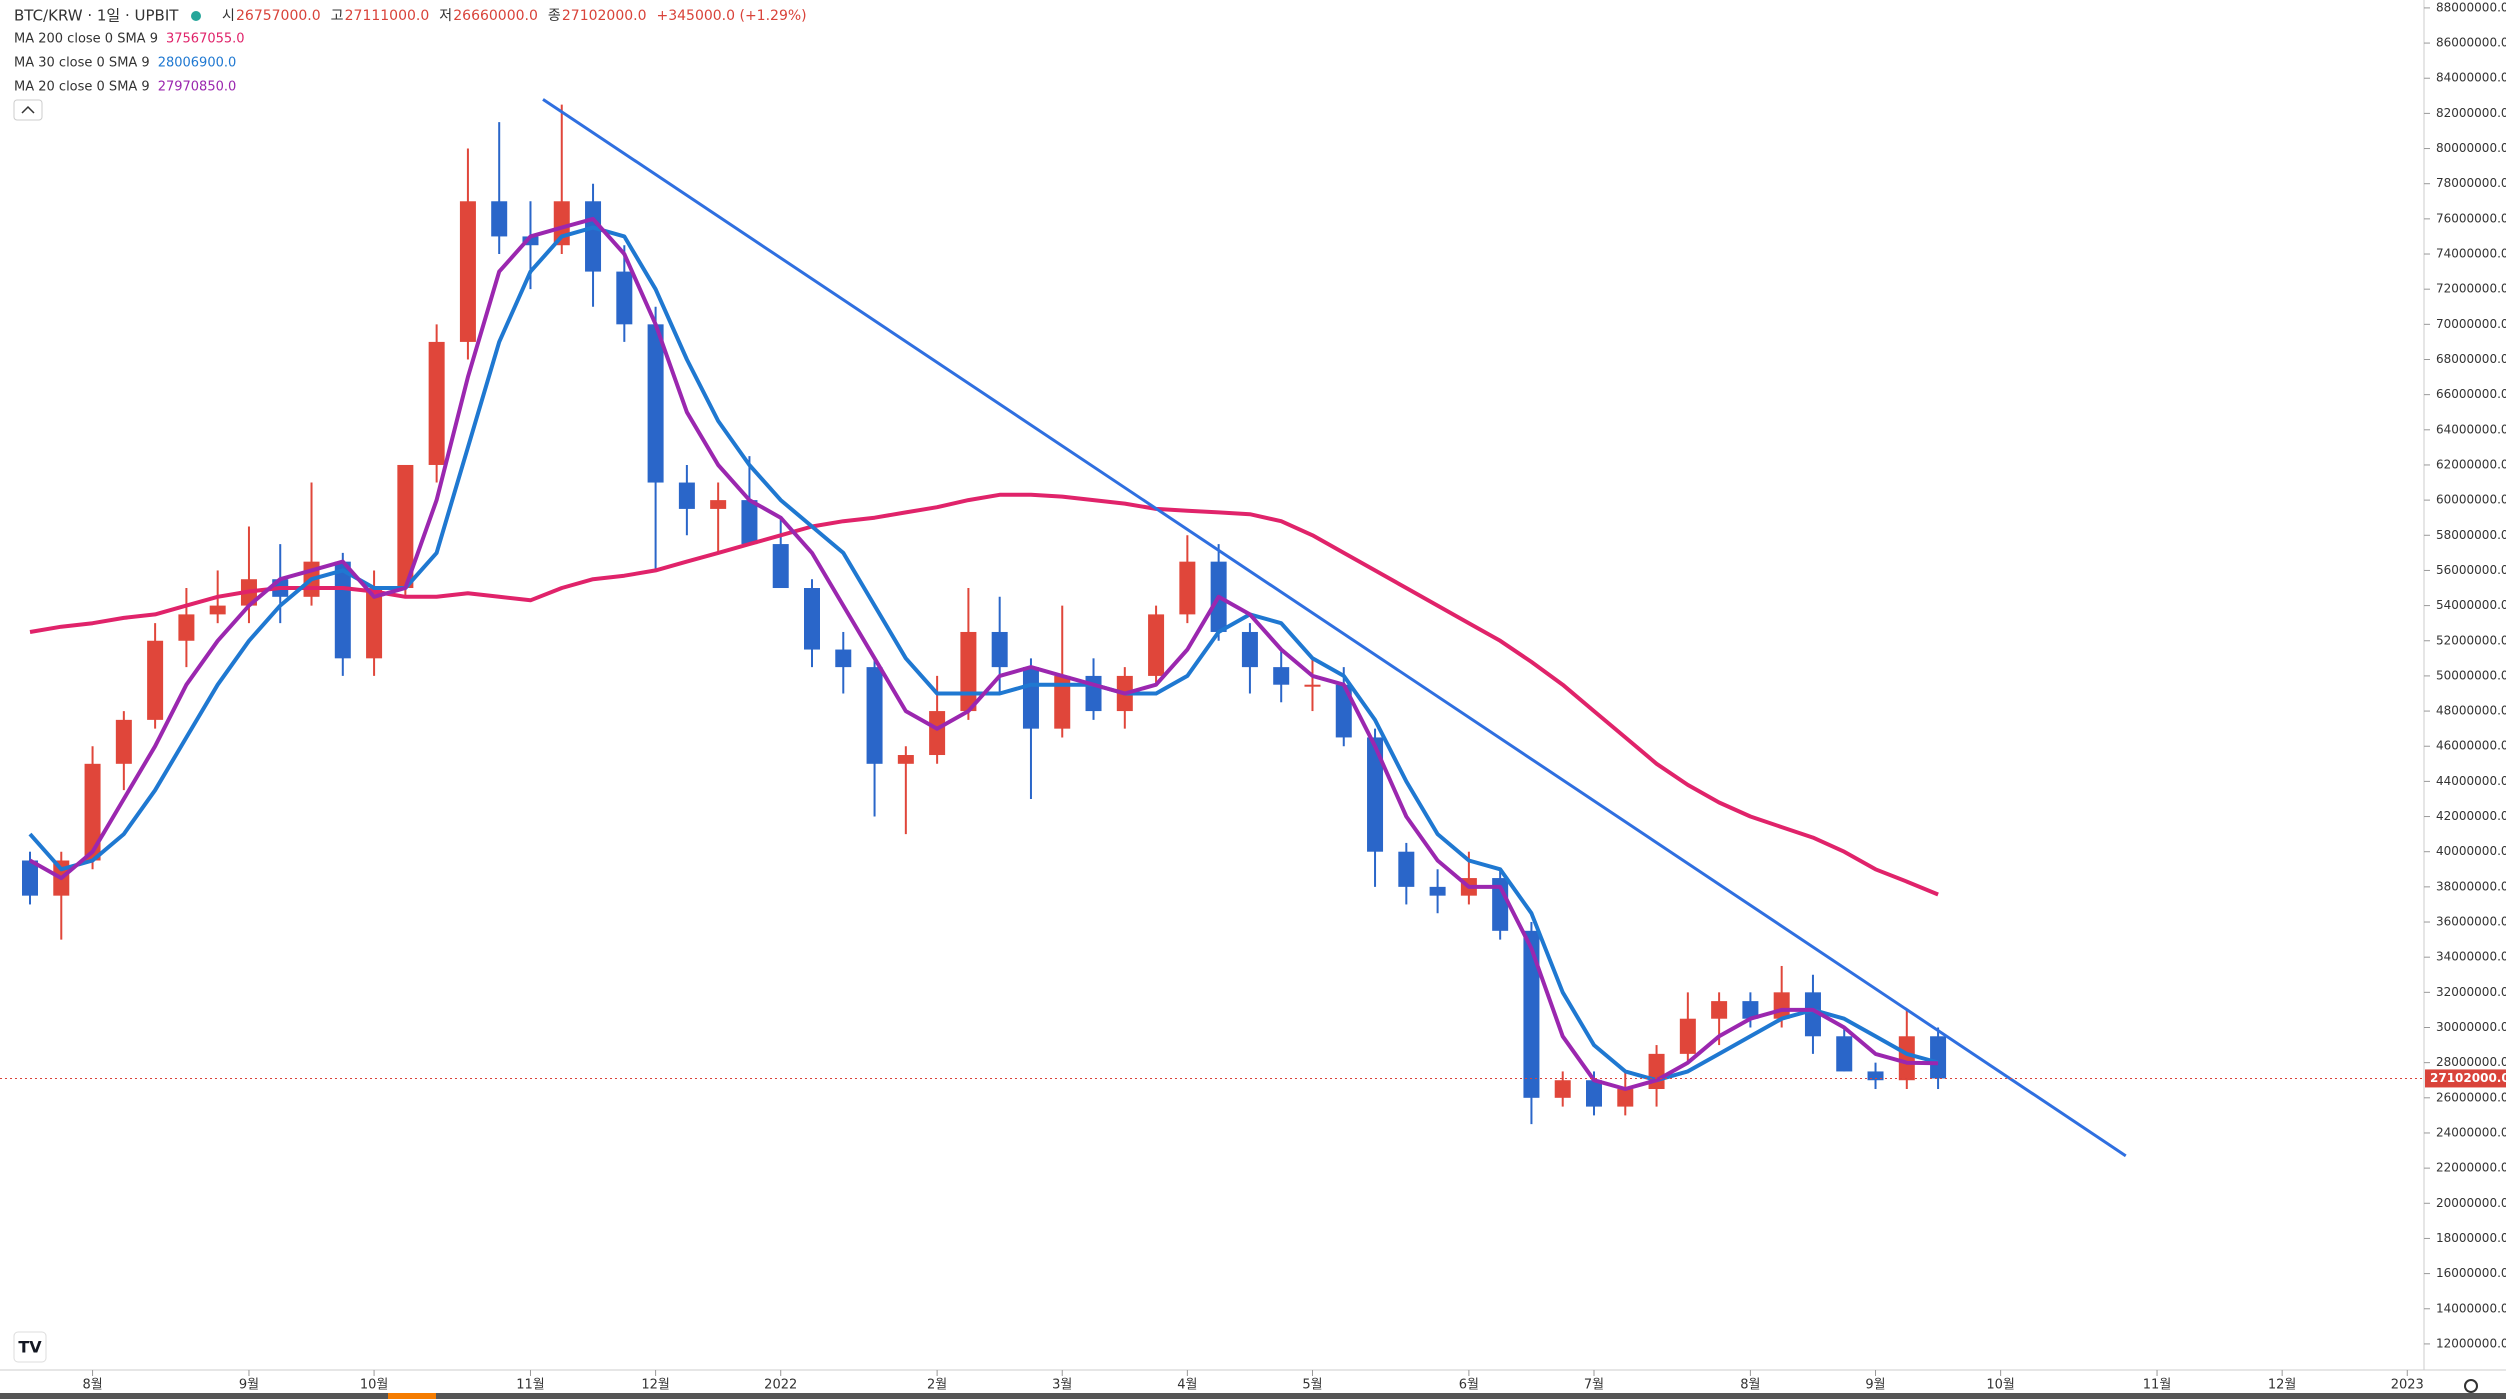 The height and width of the screenshot is (1399, 2506). I want to click on y-tick-label: 60000000.0, so click(2471, 500).